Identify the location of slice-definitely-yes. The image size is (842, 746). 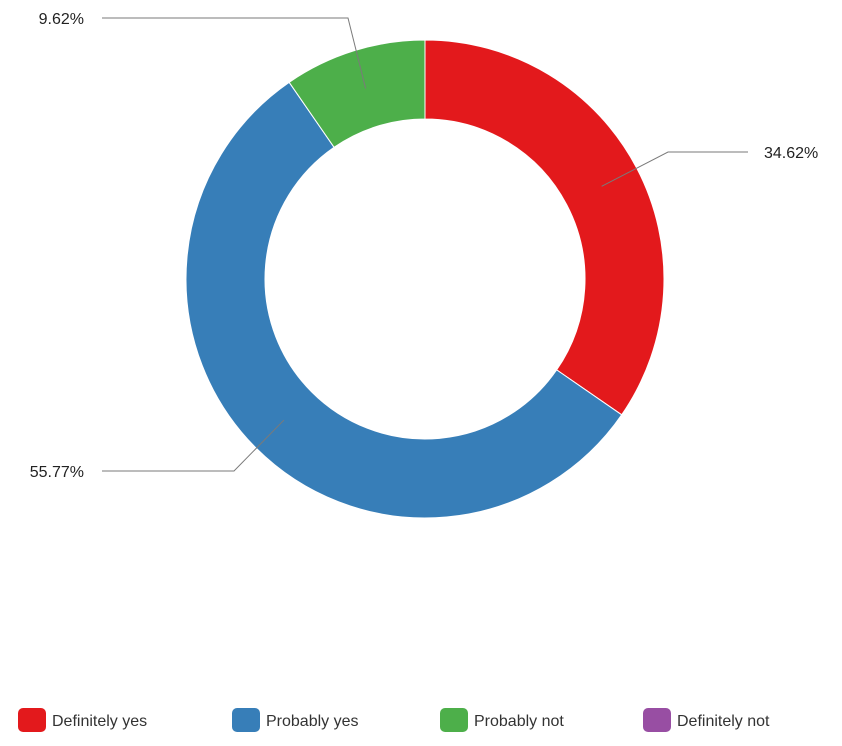
(544, 227).